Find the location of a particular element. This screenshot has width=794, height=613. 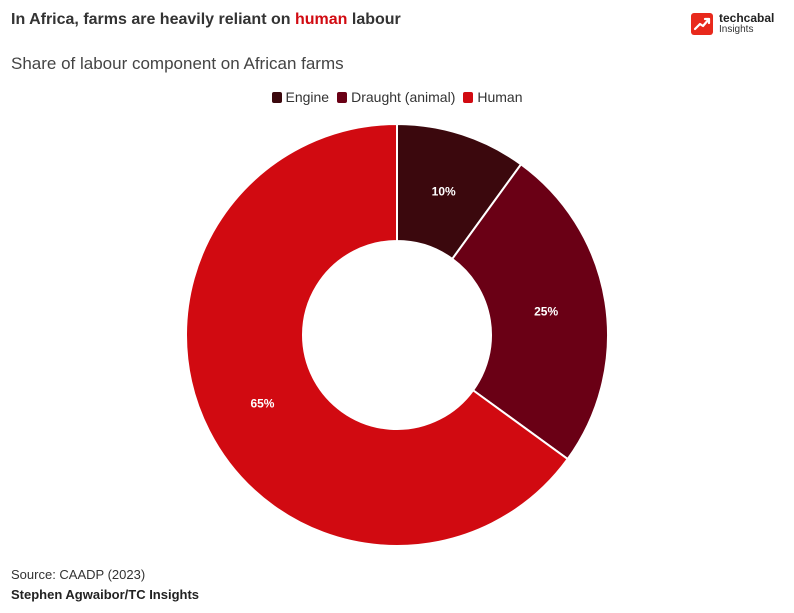

brand-name: techcabal is located at coordinates (747, 18).